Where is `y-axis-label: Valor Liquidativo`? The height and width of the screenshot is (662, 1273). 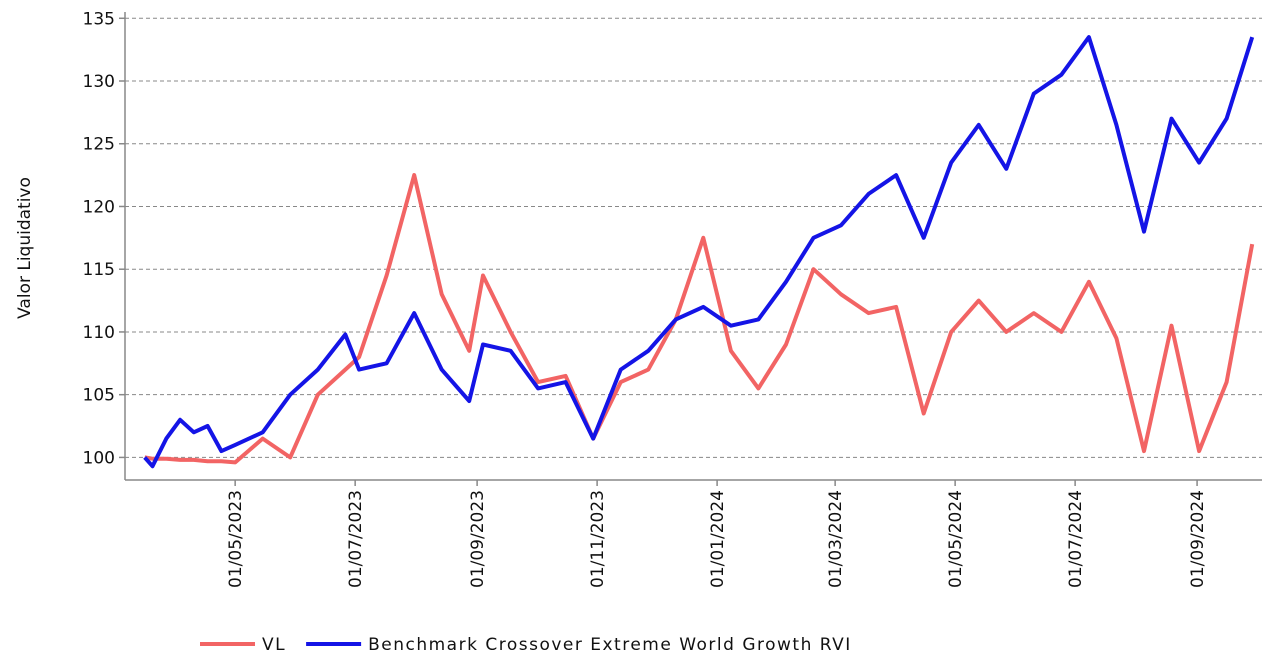 y-axis-label: Valor Liquidativo is located at coordinates (25, 248).